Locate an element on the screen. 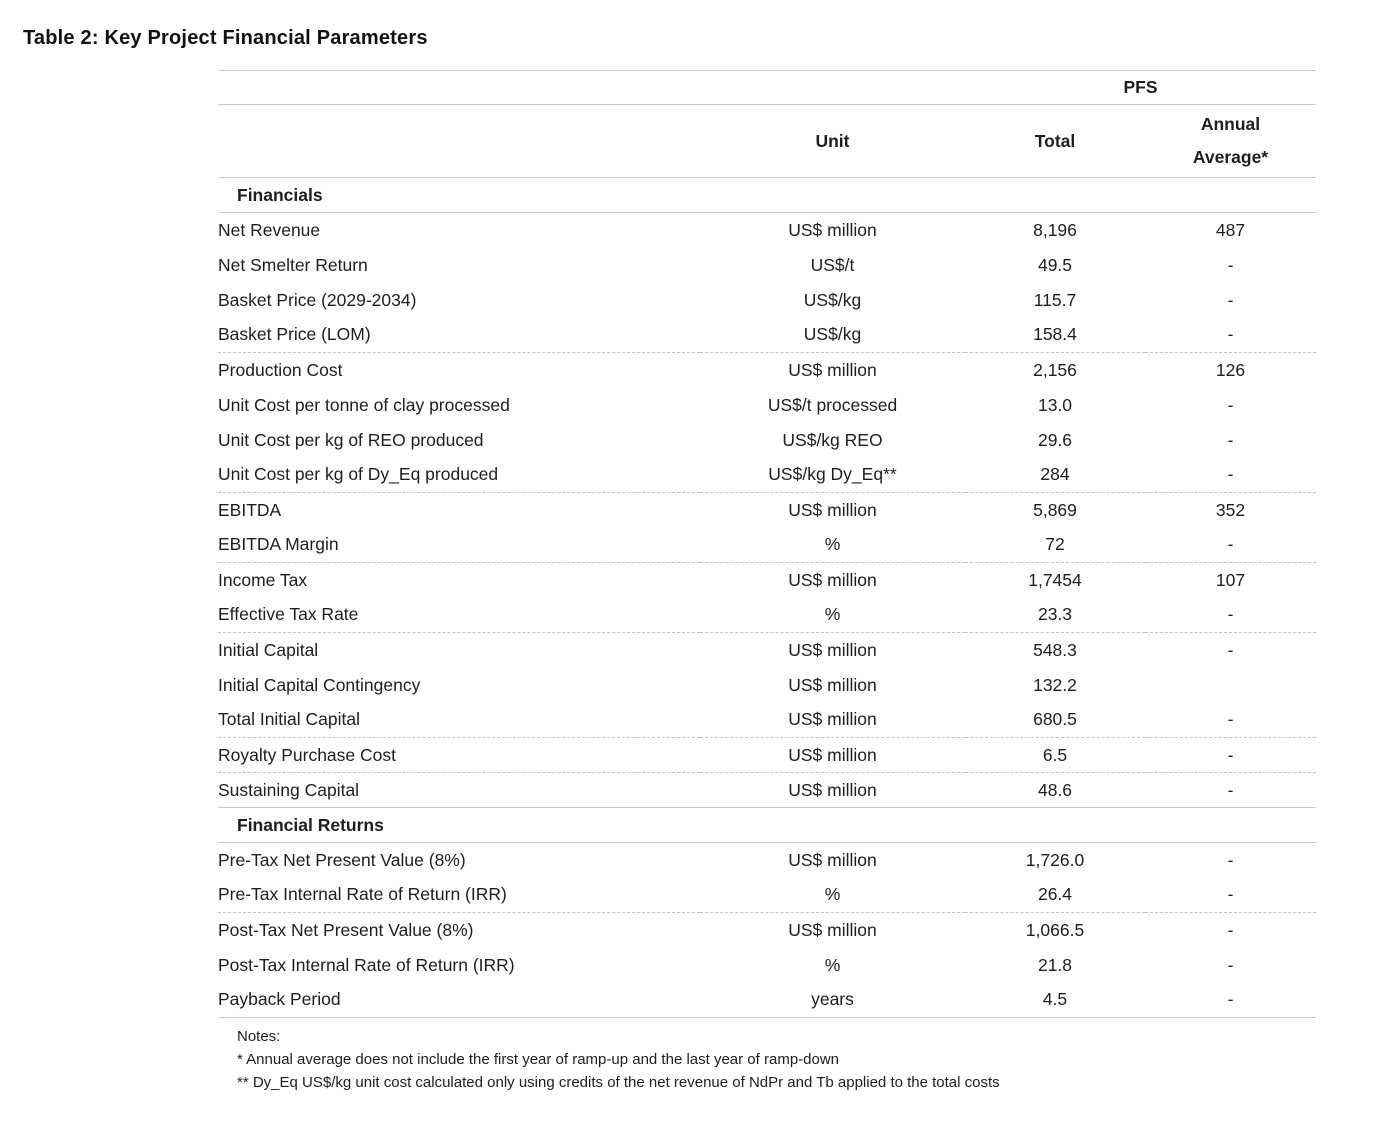 Image resolution: width=1375 pixels, height=1126 pixels. cell-total: 284 is located at coordinates (1055, 475).